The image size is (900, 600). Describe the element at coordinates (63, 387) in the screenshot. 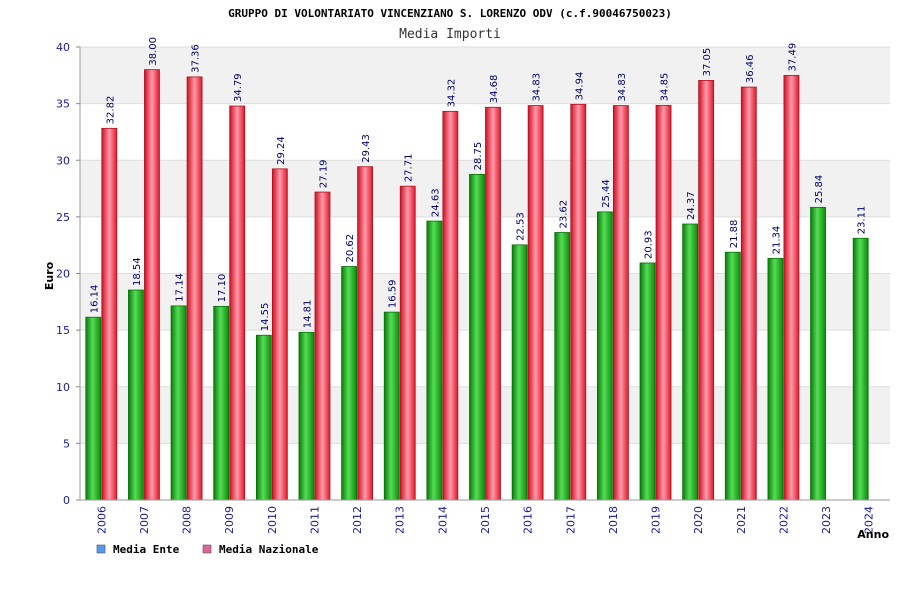

I see `y-tick-label: 10` at that location.